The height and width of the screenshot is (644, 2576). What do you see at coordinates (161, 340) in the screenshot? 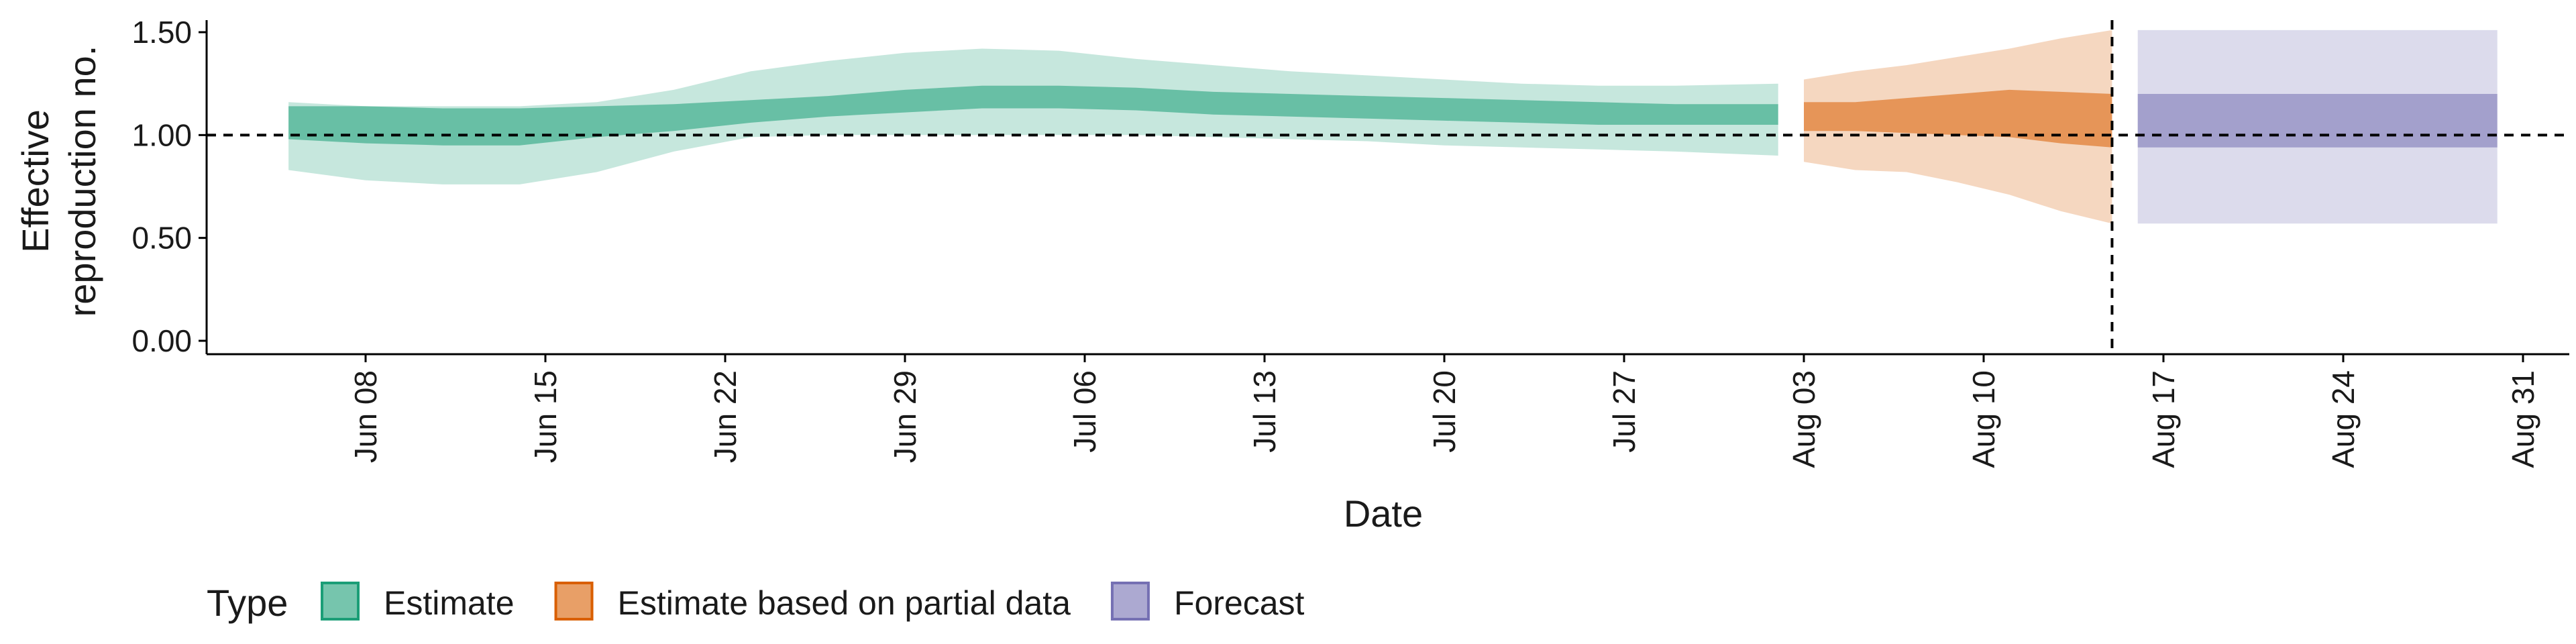
I see `y-tick-label: 0.00` at bounding box center [161, 340].